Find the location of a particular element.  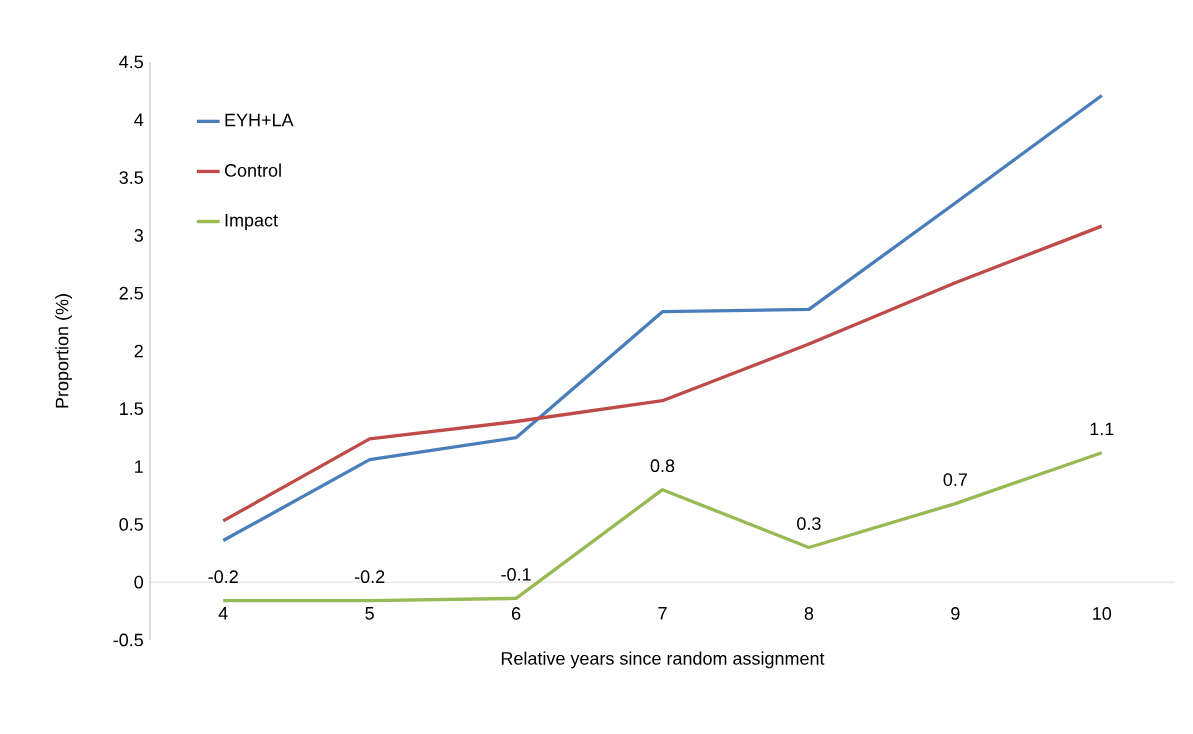

data-label: -0.1 is located at coordinates (516, 574).